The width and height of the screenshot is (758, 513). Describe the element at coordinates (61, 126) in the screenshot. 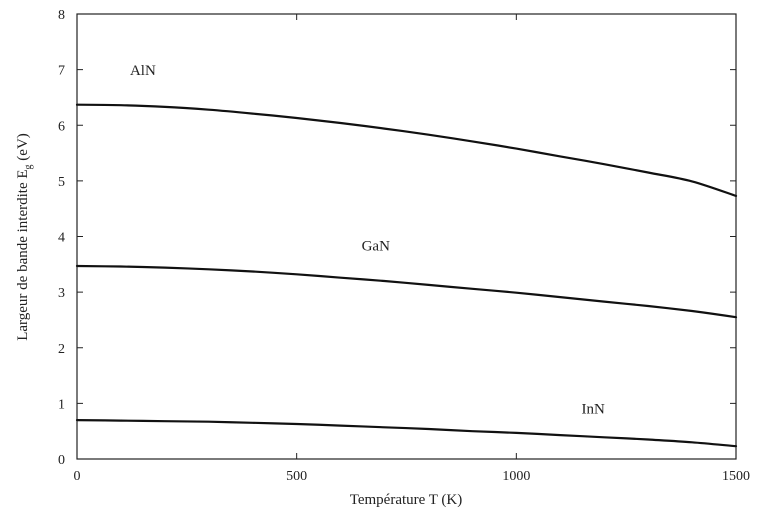

I see `y-tick-label: 6` at that location.